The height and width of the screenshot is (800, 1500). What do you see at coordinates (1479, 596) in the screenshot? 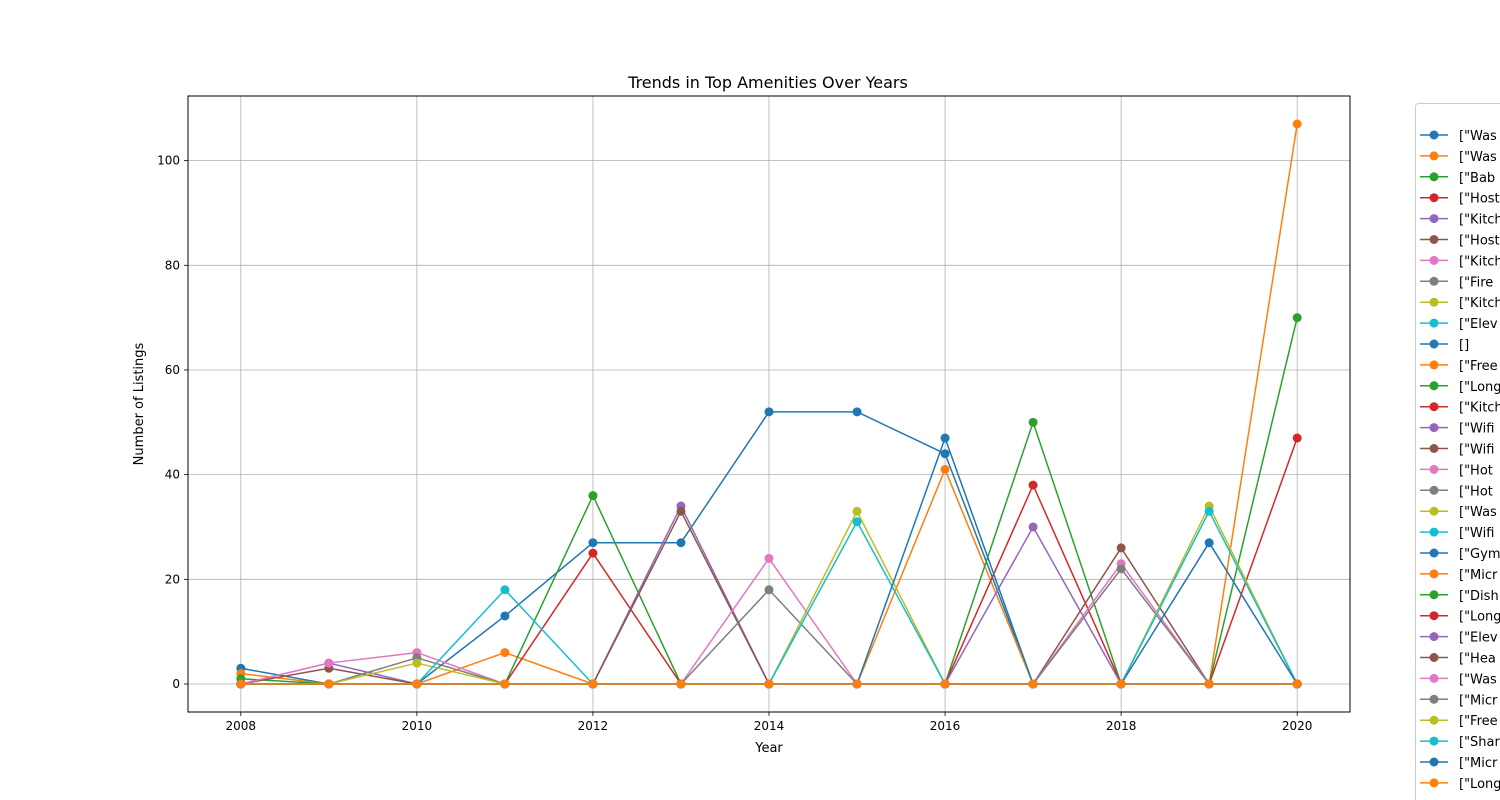
I see `legend-label: ["Dish` at bounding box center [1479, 596].